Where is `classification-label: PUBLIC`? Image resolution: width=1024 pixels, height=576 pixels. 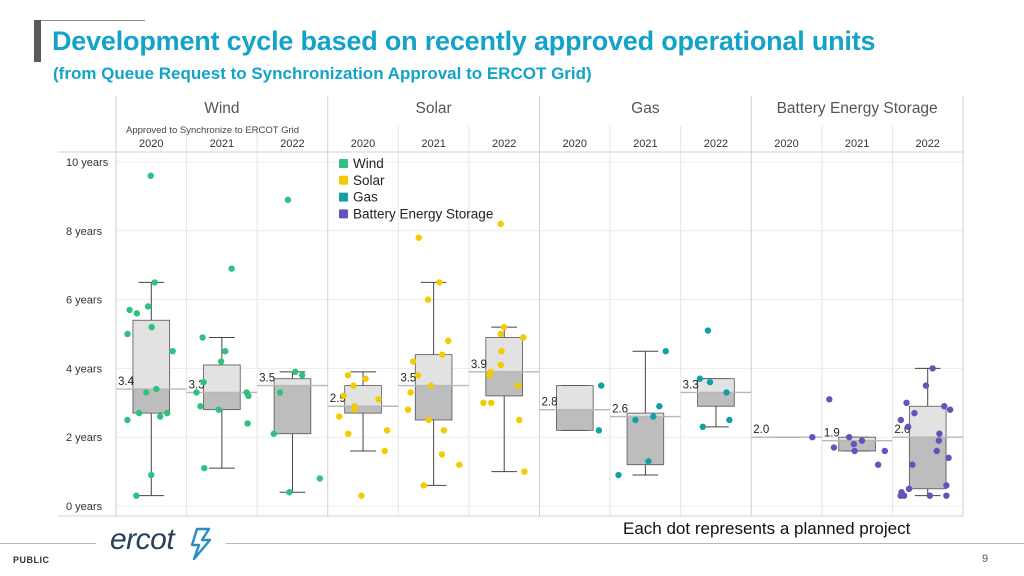 classification-label: PUBLIC is located at coordinates (31, 560).